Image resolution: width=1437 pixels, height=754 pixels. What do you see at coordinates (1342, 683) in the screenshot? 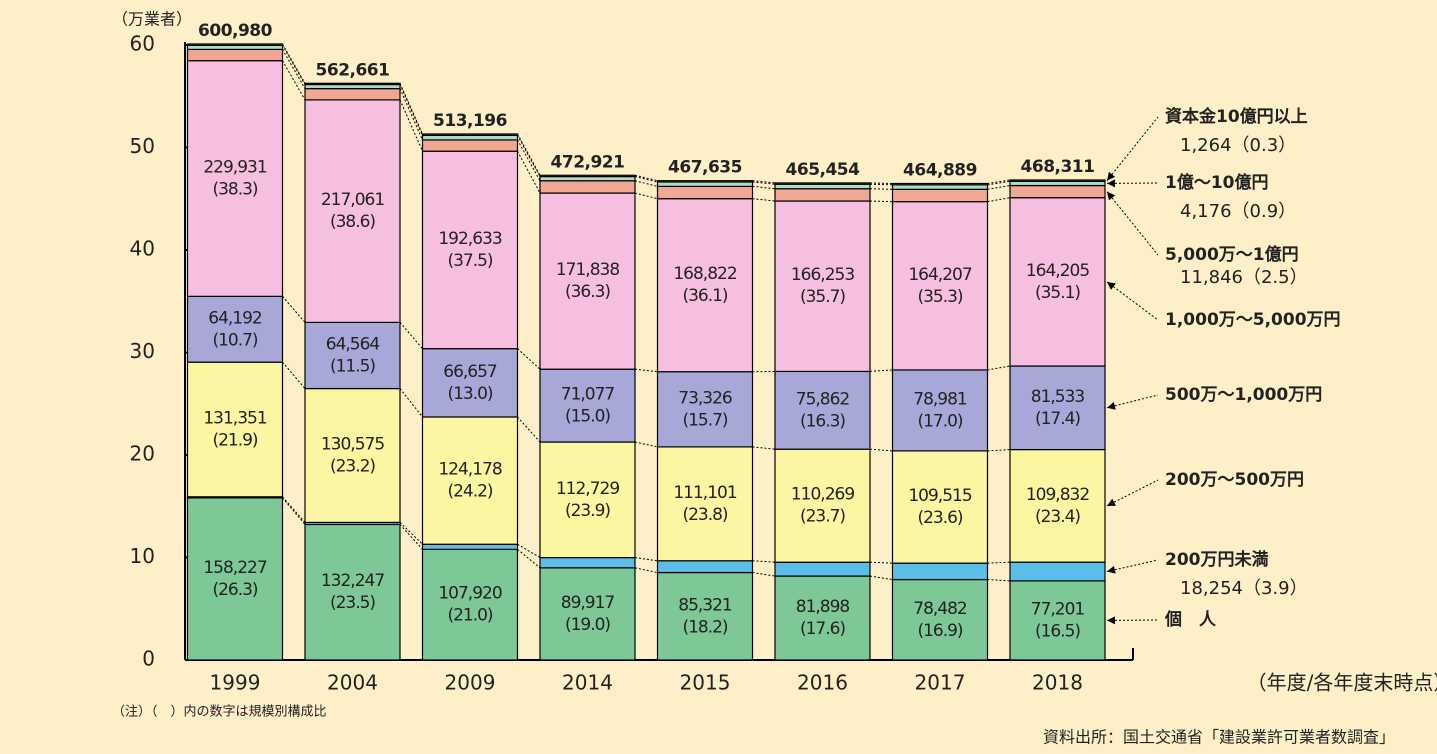
I see `x-axis-label: （年度/各年度末時点）` at bounding box center [1342, 683].